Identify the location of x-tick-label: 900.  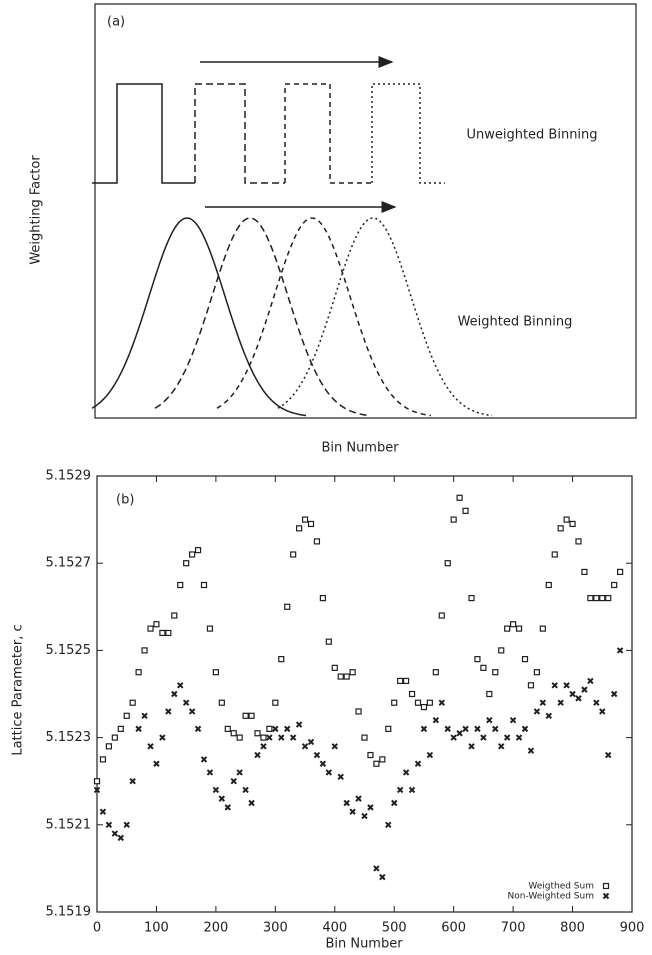
(632, 928).